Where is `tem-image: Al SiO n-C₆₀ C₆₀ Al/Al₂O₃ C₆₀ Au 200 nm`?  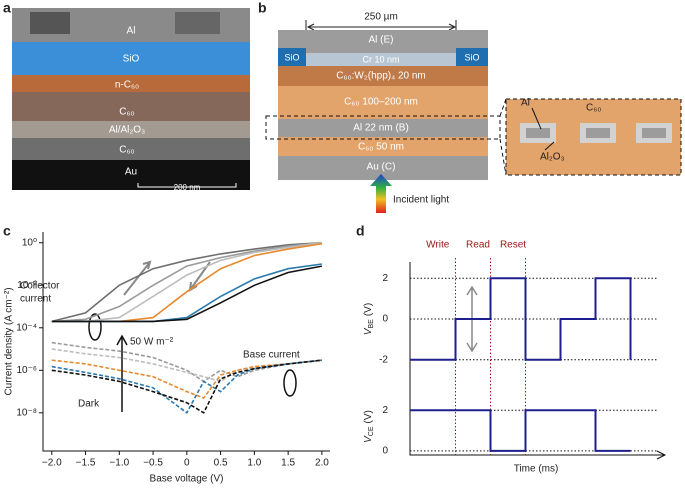 tem-image: Al SiO n-C₆₀ C₆₀ Al/Al₂O₃ C₆₀ Au 200 nm is located at coordinates (131, 100).